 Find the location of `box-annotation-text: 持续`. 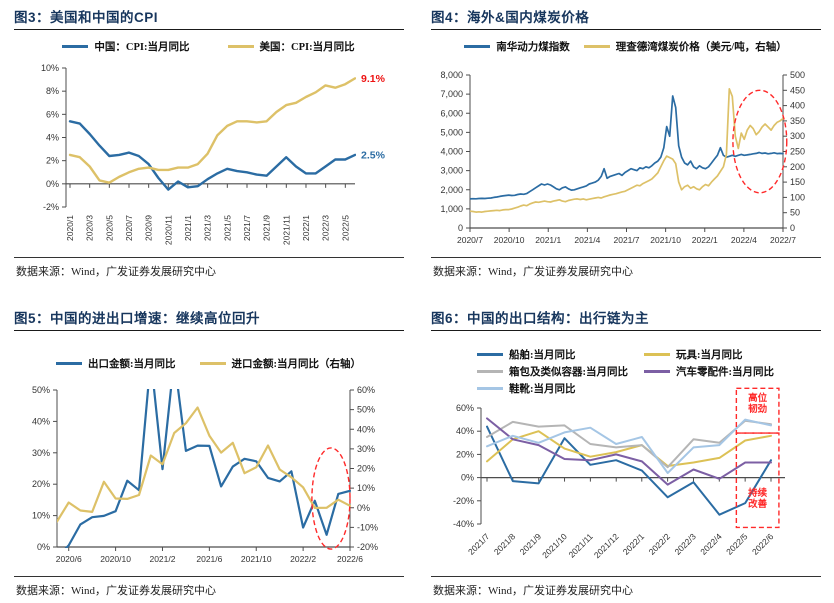

box-annotation-text: 持续 is located at coordinates (758, 493).